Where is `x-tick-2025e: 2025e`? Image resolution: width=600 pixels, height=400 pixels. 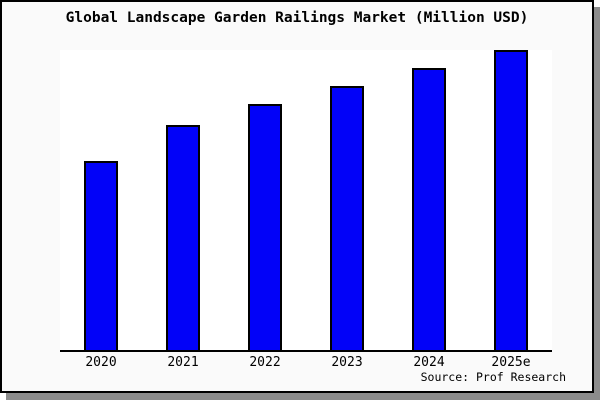
x-tick-2025e: 2025e is located at coordinates (511, 362).